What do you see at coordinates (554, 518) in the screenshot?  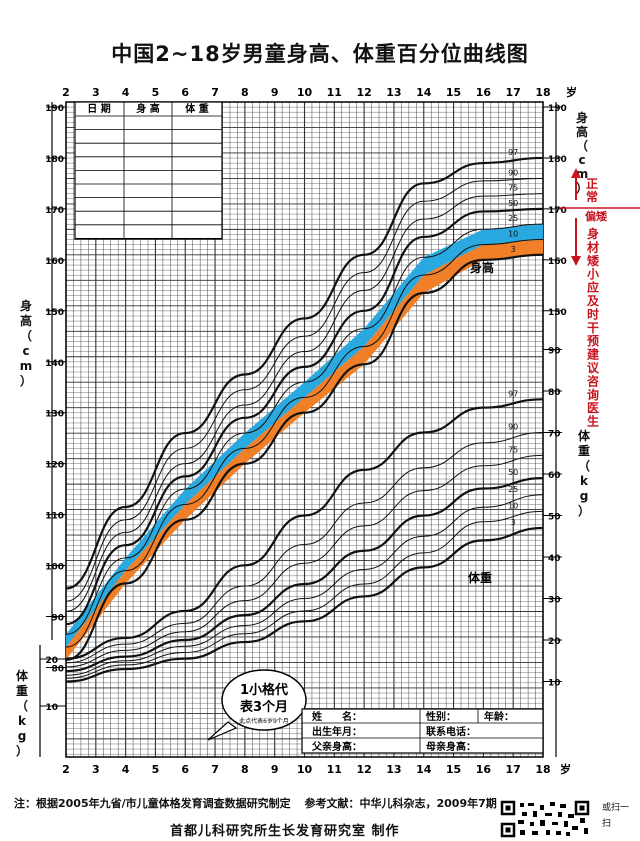 I see `right-weight-tick-label: 50` at bounding box center [554, 518].